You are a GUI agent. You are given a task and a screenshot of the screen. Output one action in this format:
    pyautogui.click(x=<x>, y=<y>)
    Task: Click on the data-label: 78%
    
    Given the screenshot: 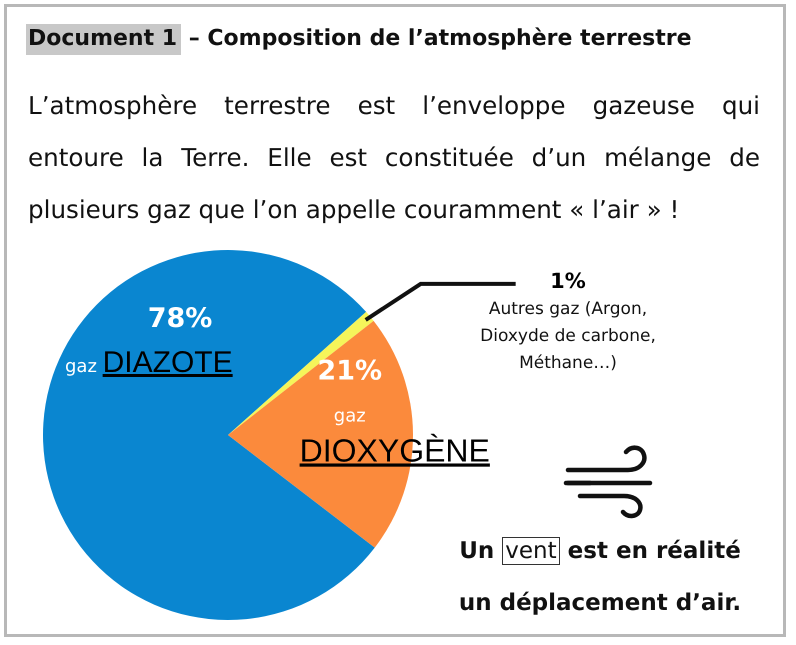 What is the action you would take?
    pyautogui.click(x=180, y=318)
    